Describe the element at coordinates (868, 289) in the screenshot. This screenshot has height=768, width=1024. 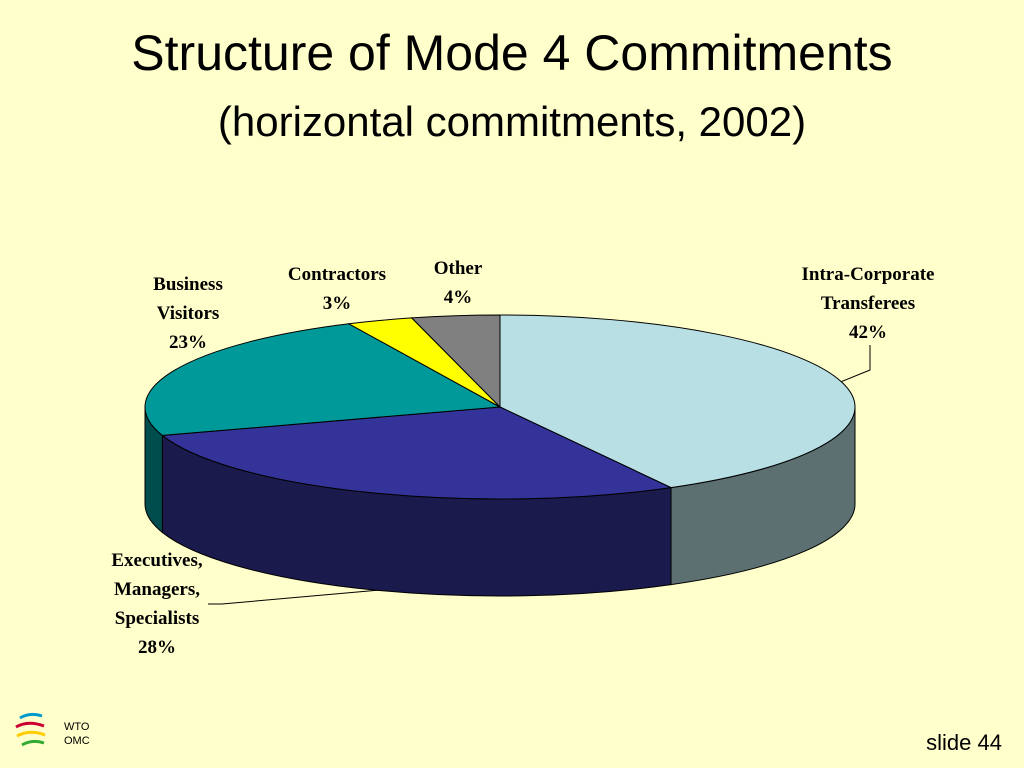
I see `category-label: Intra-Corporate Transferees` at that location.